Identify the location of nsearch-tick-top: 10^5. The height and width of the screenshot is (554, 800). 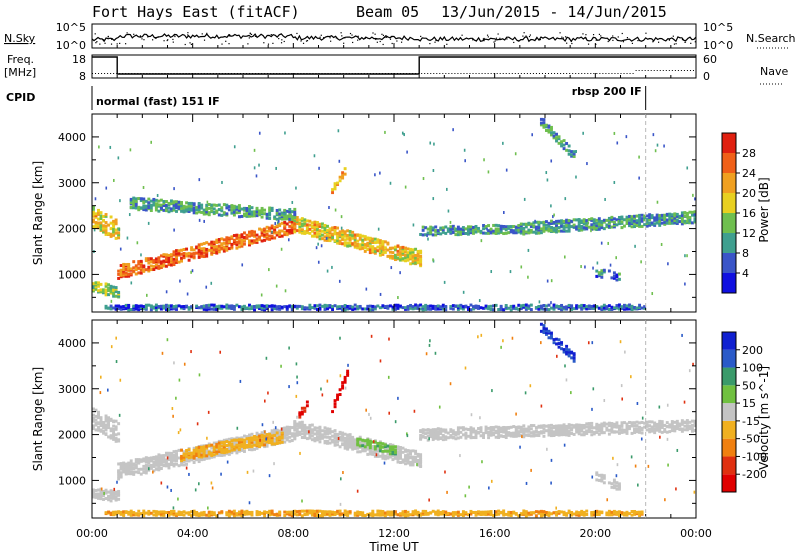
(718, 27).